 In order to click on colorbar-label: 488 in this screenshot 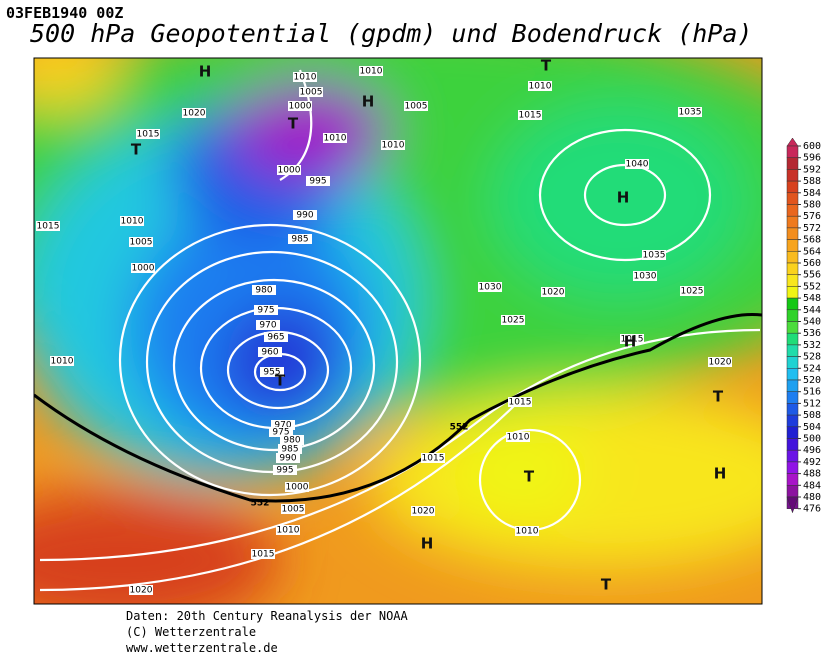, I will do `click(812, 474)`.